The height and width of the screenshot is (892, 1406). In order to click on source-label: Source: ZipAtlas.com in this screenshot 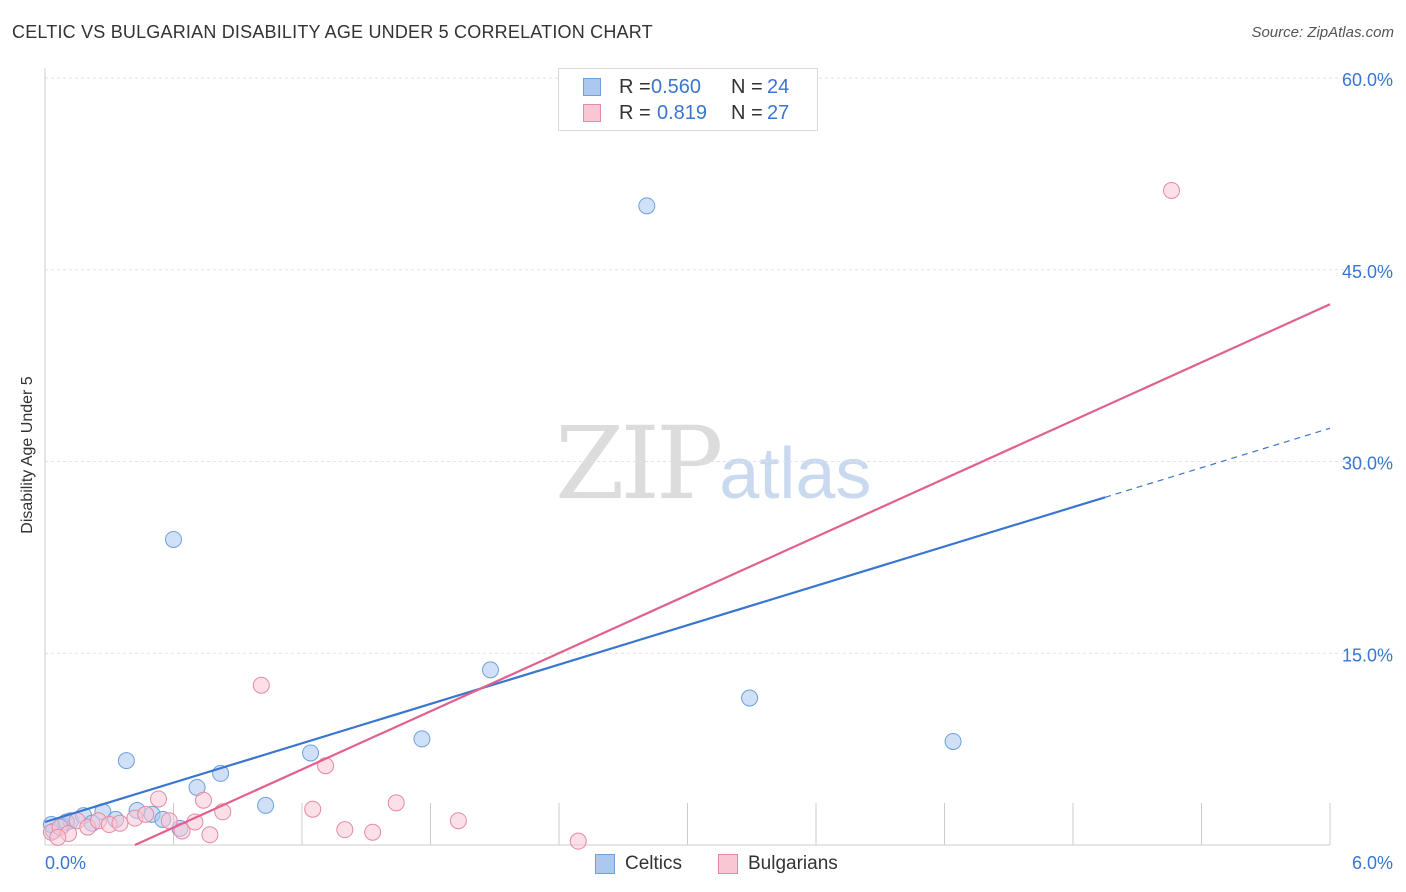, I will do `click(1322, 32)`.